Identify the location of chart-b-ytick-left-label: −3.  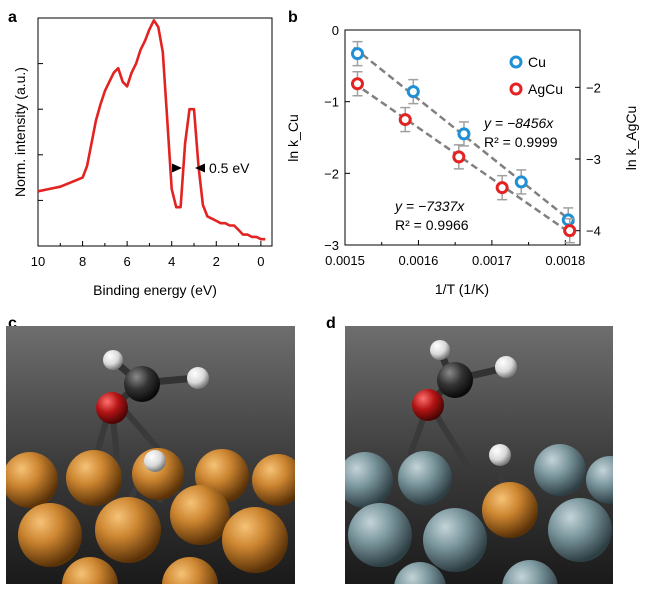
(331, 245).